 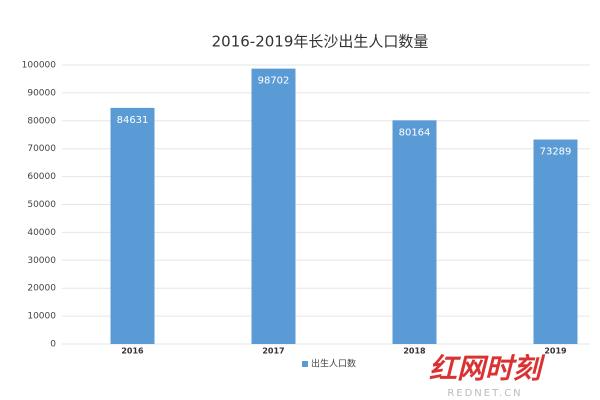 What do you see at coordinates (333, 364) in the screenshot?
I see `legend-label: 出生人口数` at bounding box center [333, 364].